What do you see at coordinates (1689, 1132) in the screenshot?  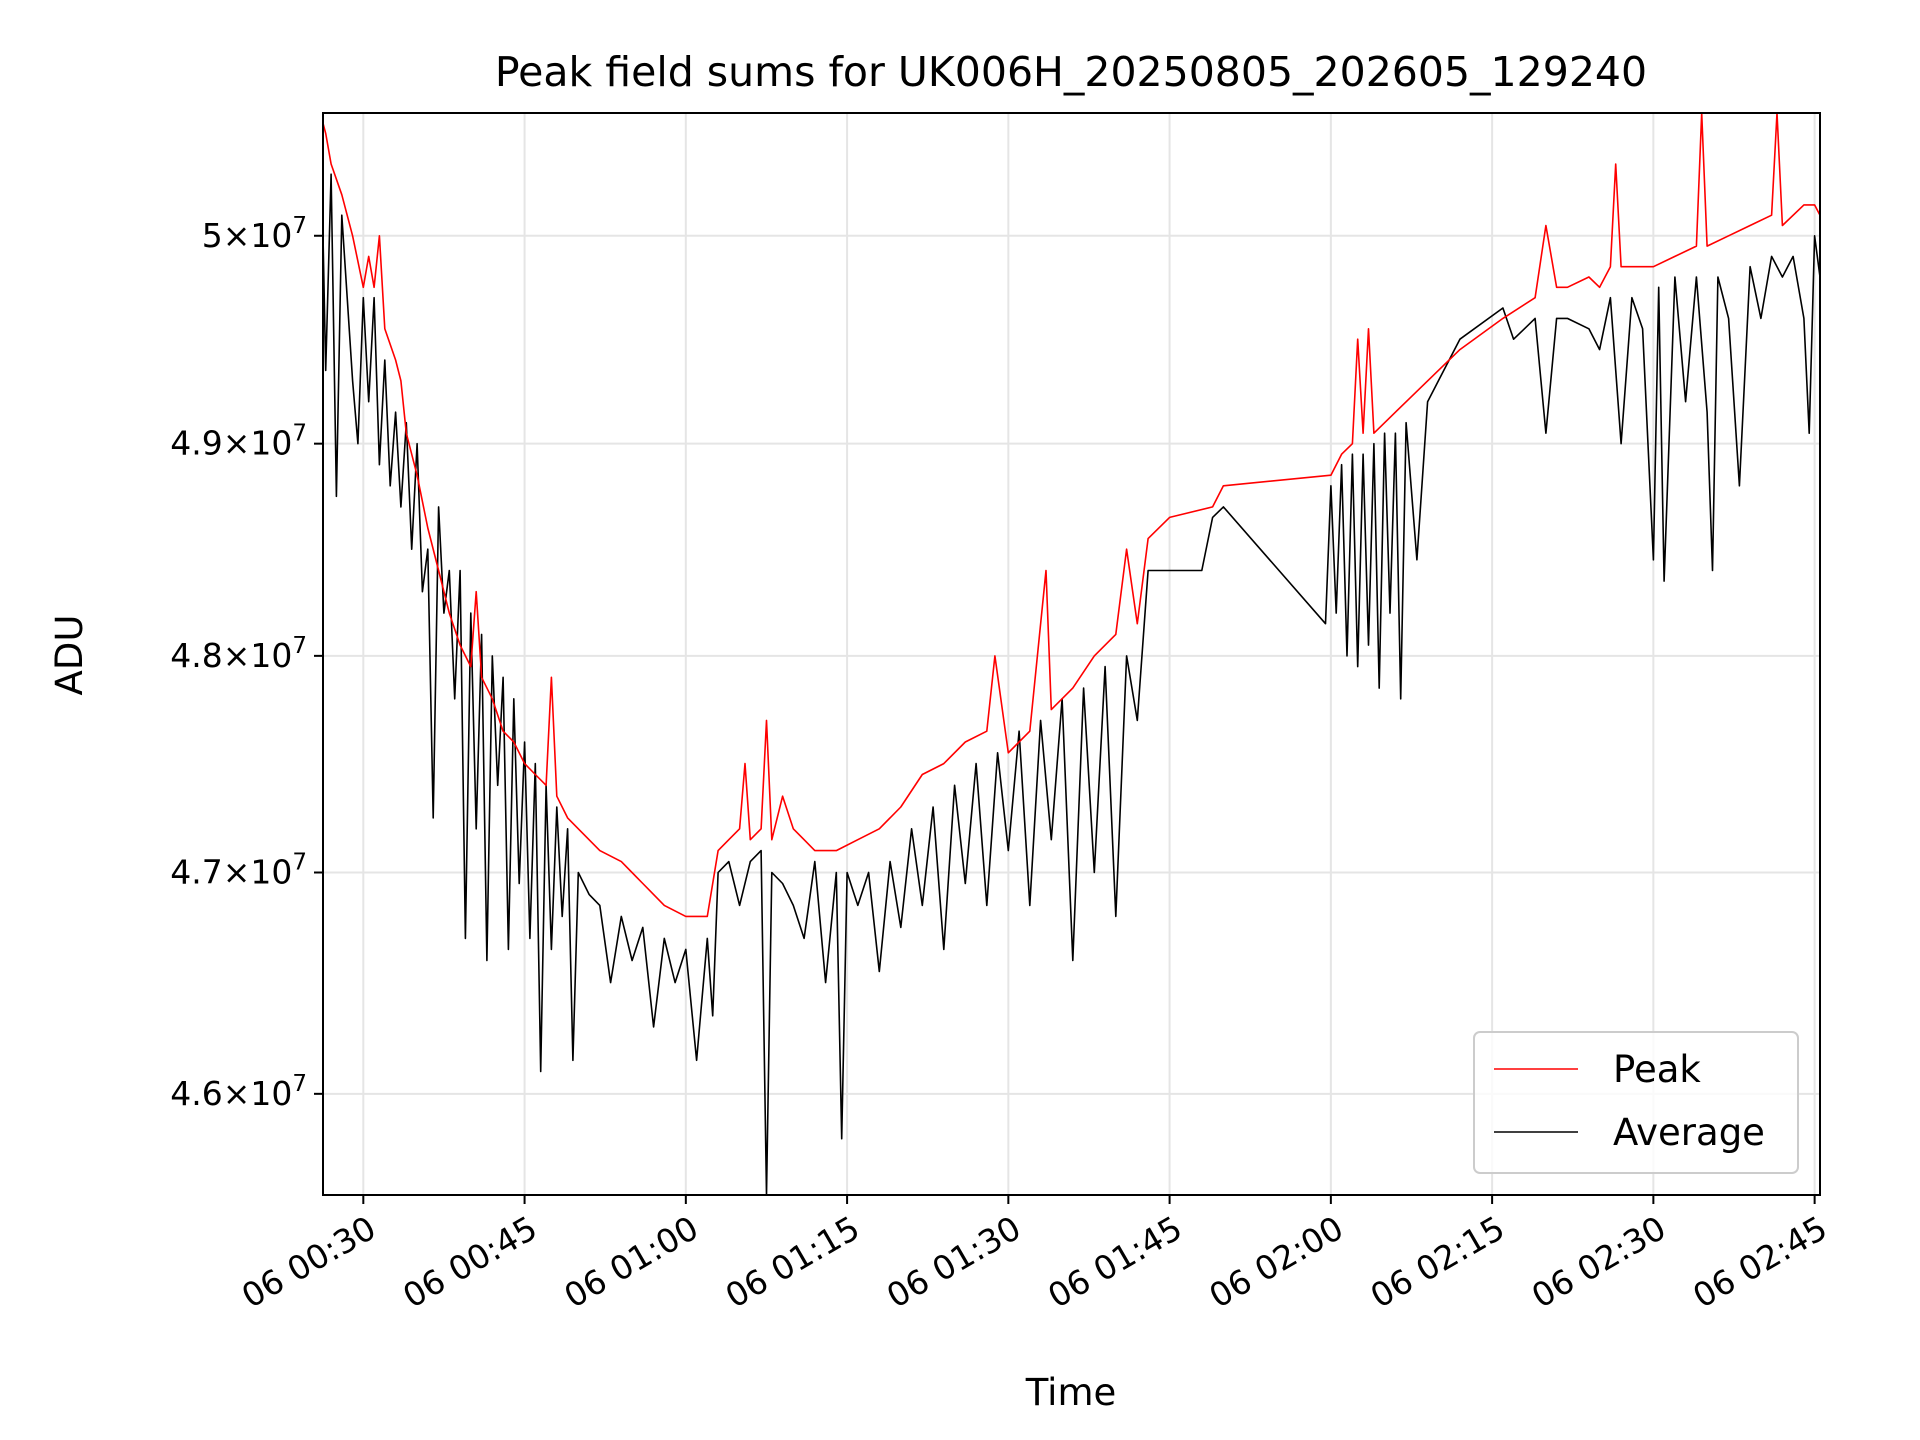 I see `legend-average-label: Average` at bounding box center [1689, 1132].